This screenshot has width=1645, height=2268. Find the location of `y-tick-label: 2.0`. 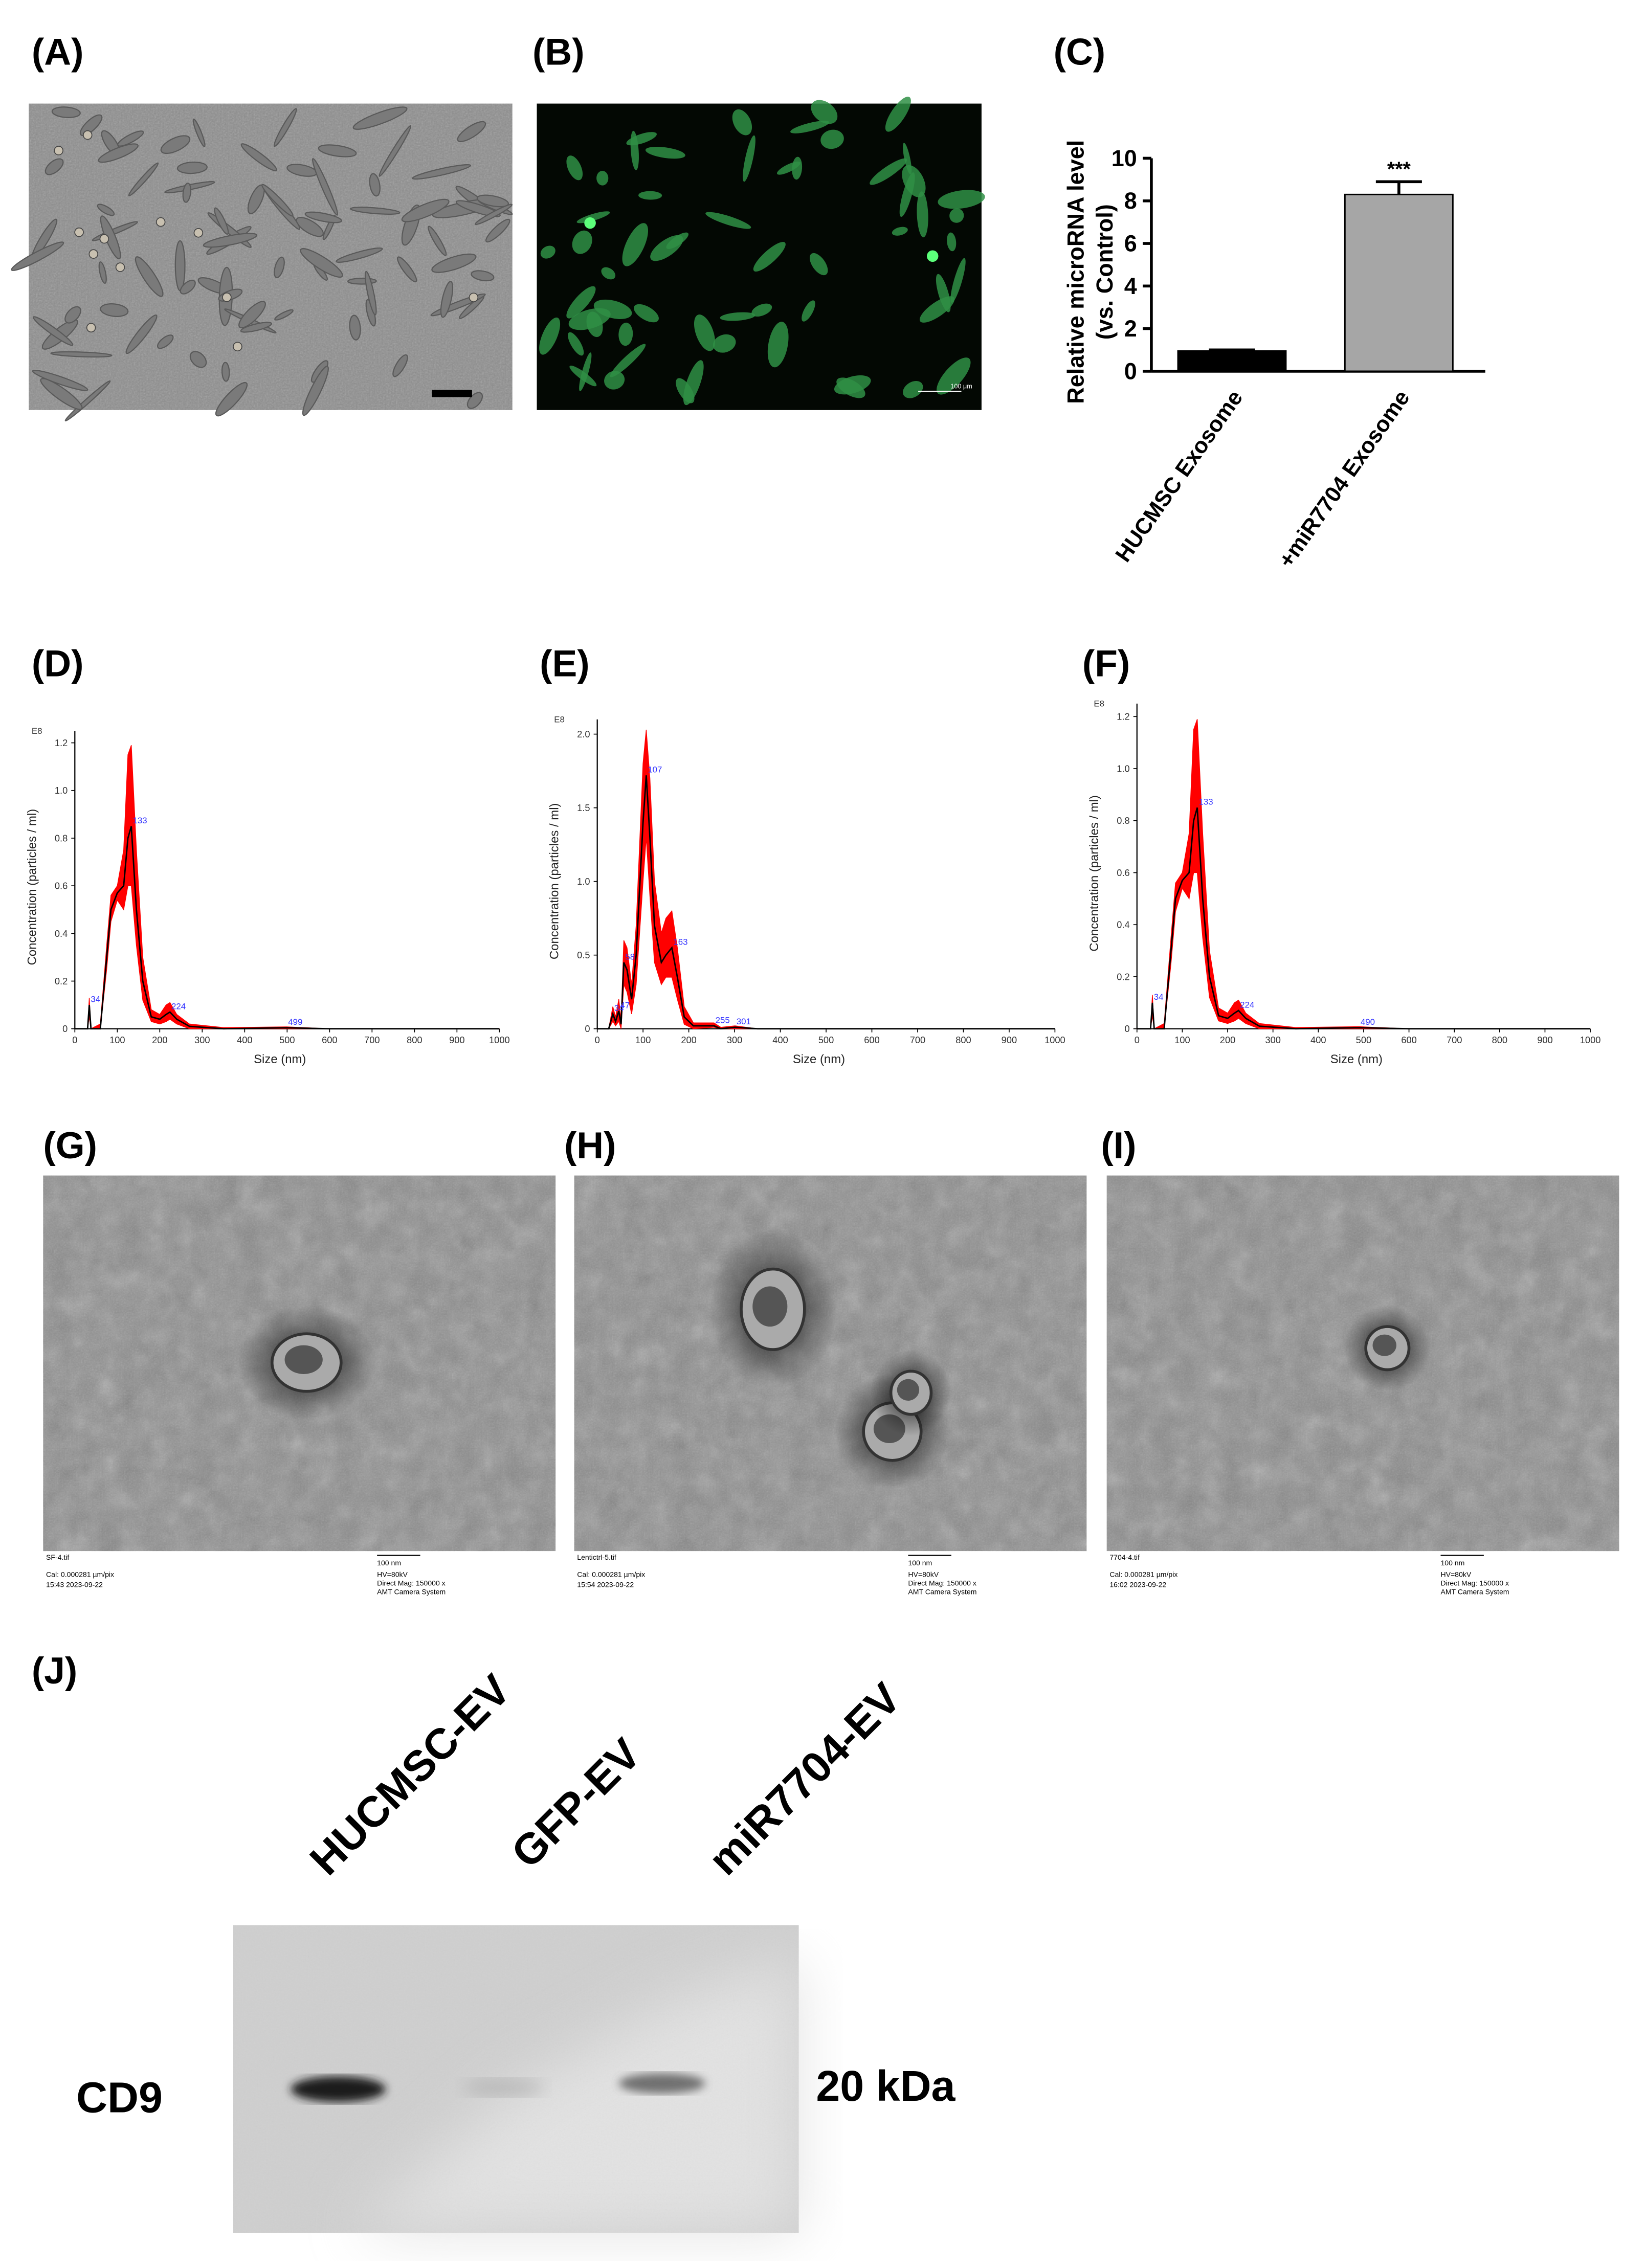

y-tick-label: 2.0 is located at coordinates (583, 734).